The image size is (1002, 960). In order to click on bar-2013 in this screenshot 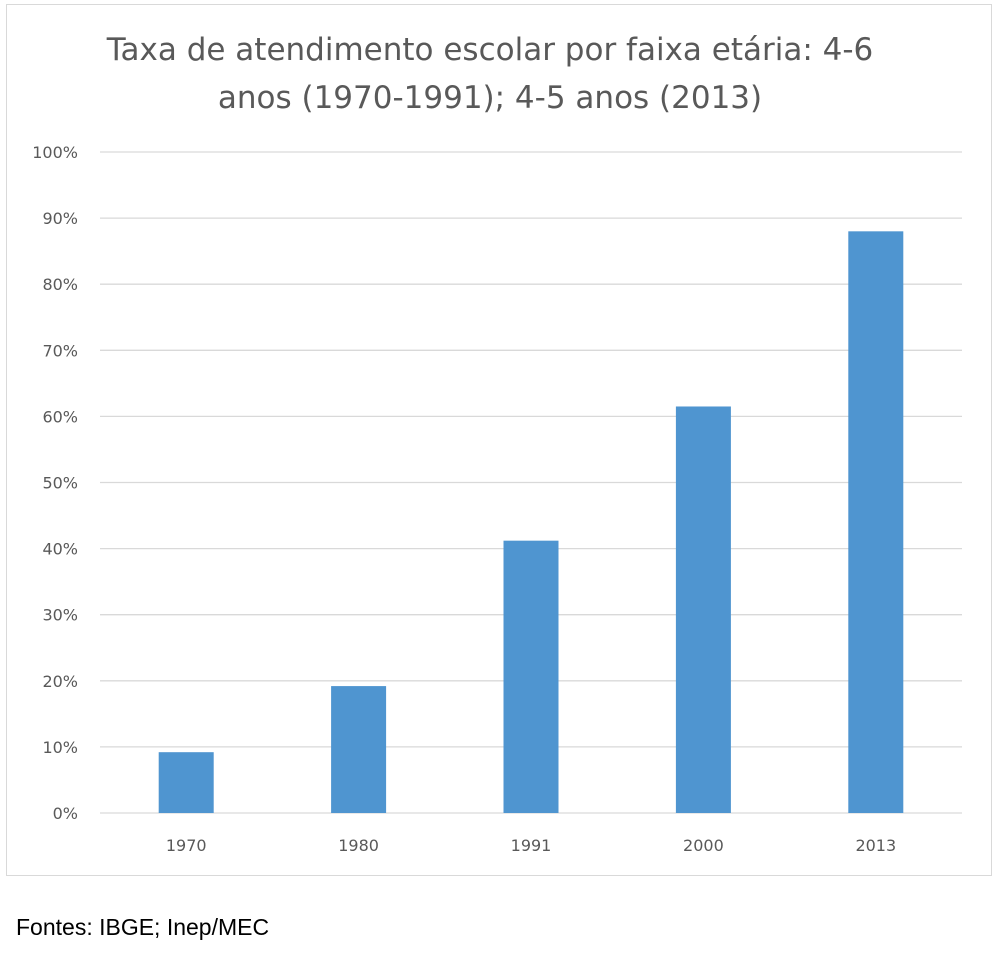, I will do `click(876, 522)`.